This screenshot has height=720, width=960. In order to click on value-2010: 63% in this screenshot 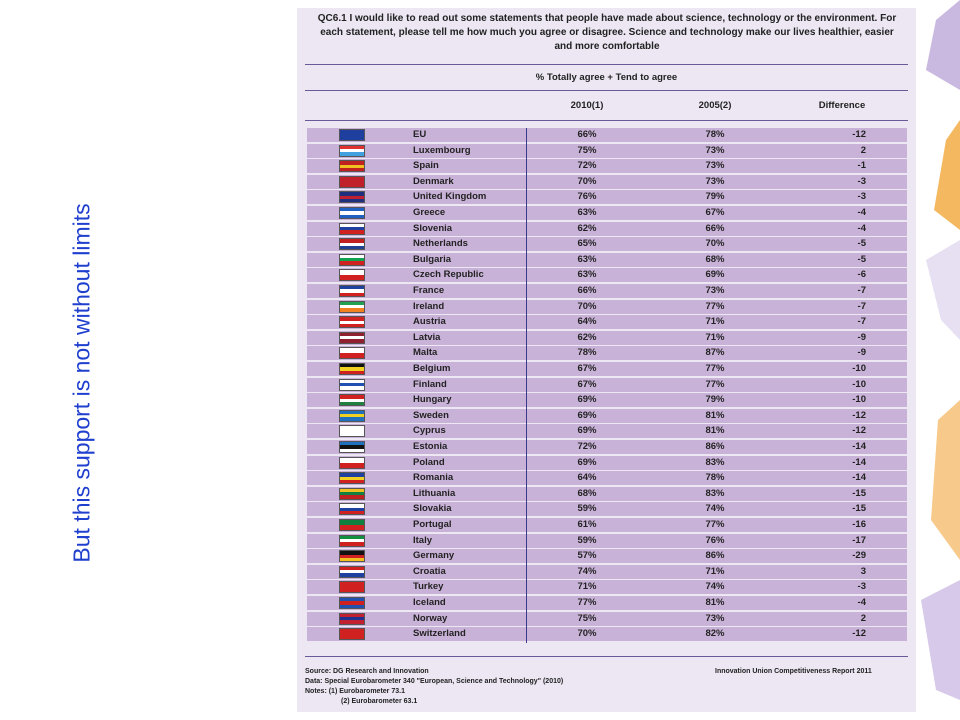, I will do `click(587, 212)`.